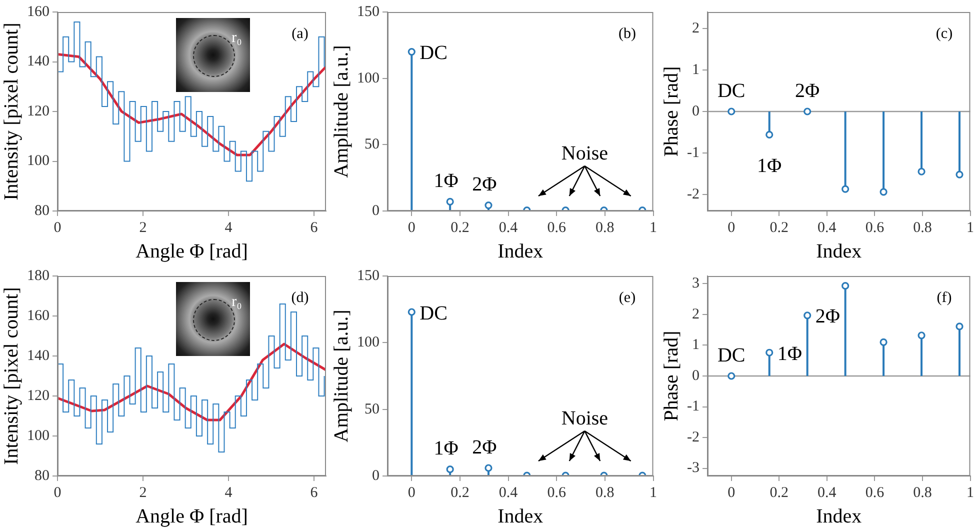  I want to click on y-tick-label: 3, so click(696, 284).